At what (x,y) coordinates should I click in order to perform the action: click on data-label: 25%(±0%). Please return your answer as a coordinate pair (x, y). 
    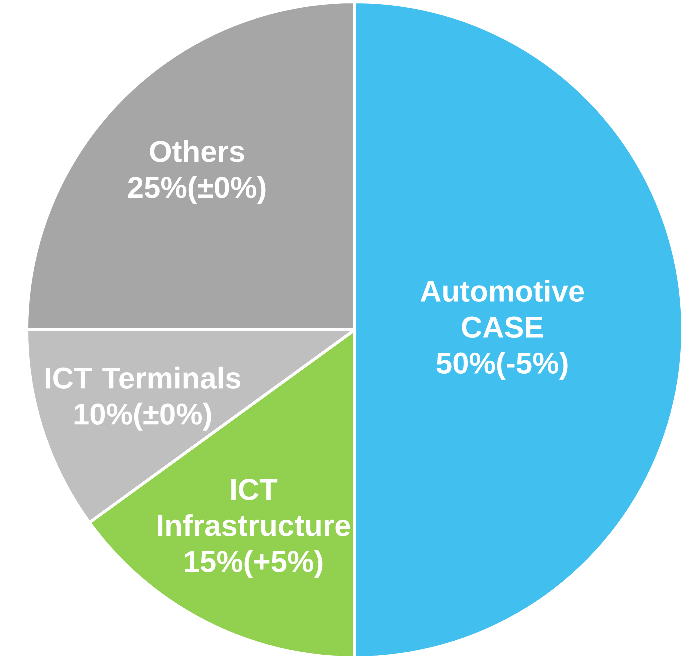
    Looking at the image, I should click on (197, 190).